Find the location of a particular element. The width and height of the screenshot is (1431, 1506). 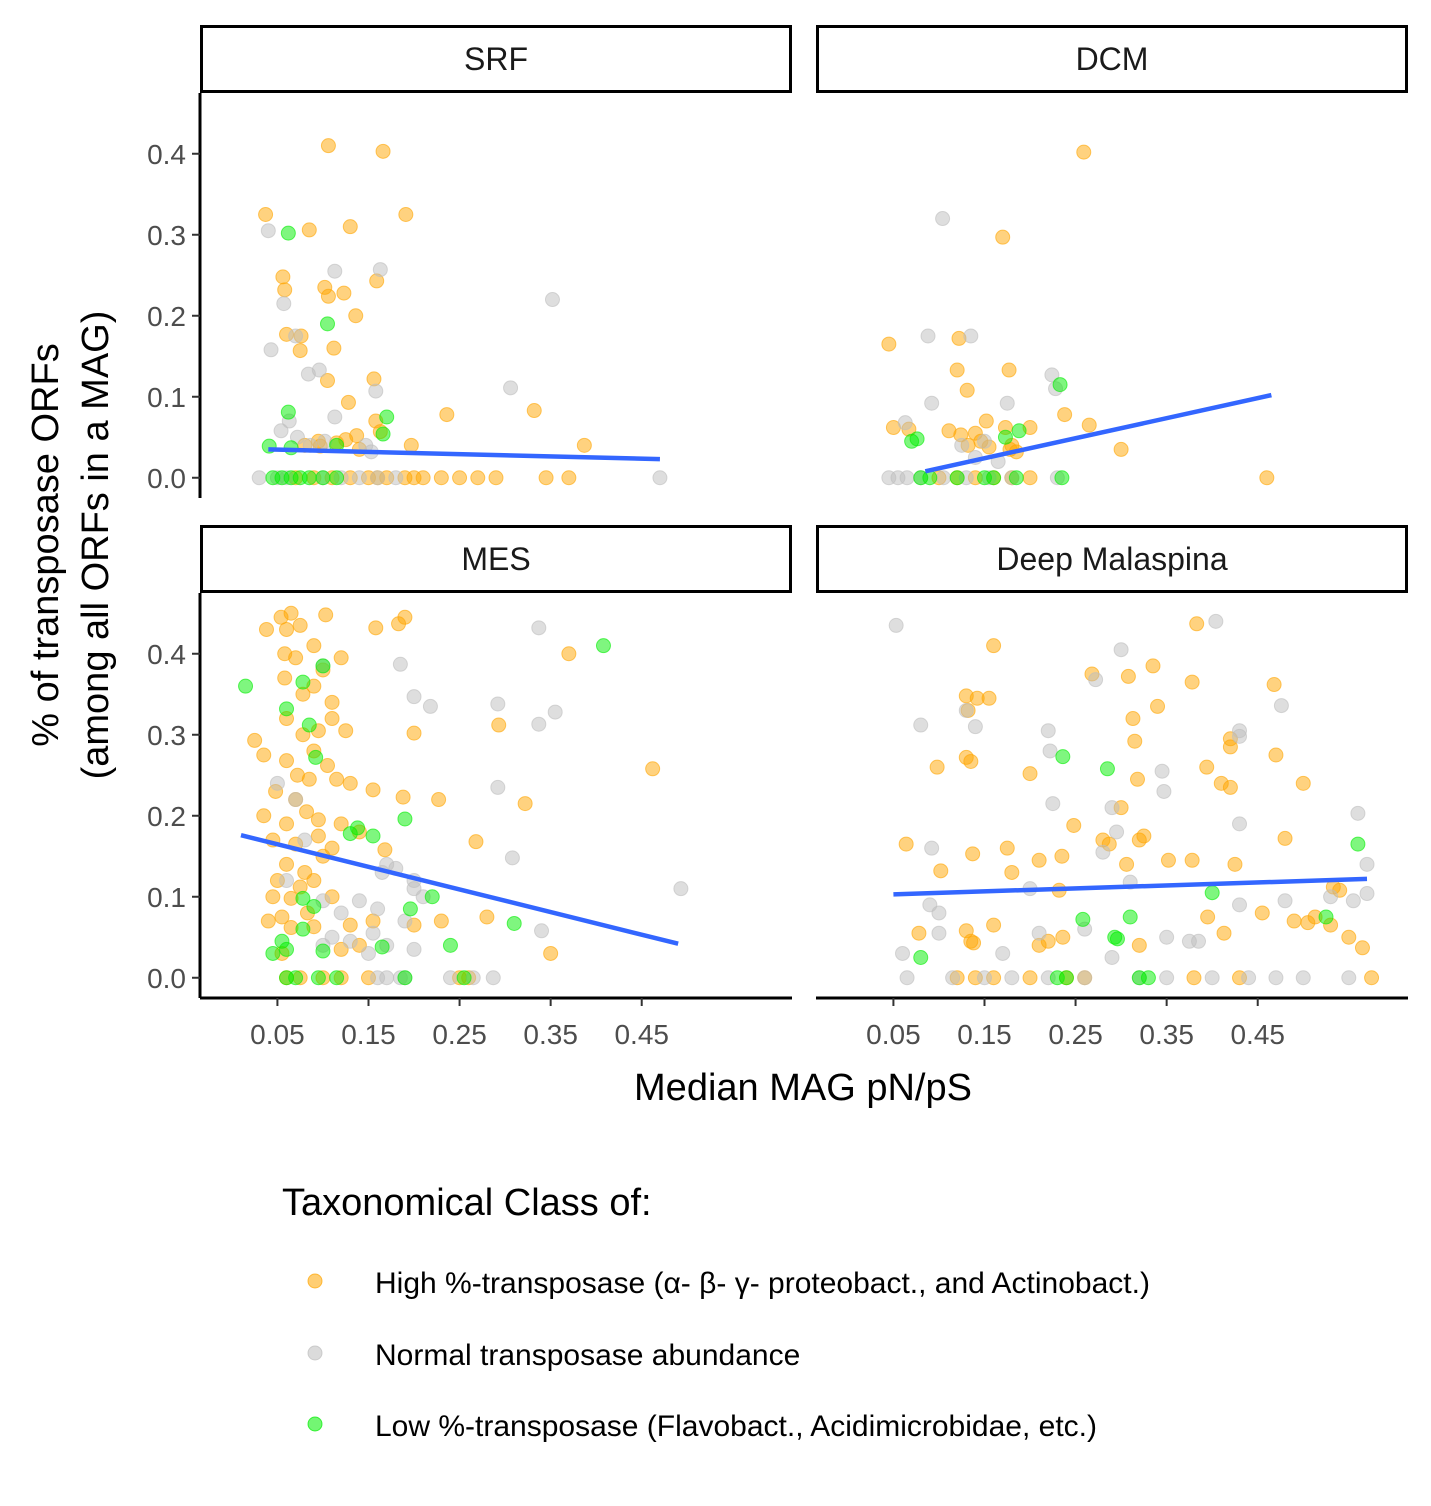

panel-dcm: DCM is located at coordinates (1112, 255).